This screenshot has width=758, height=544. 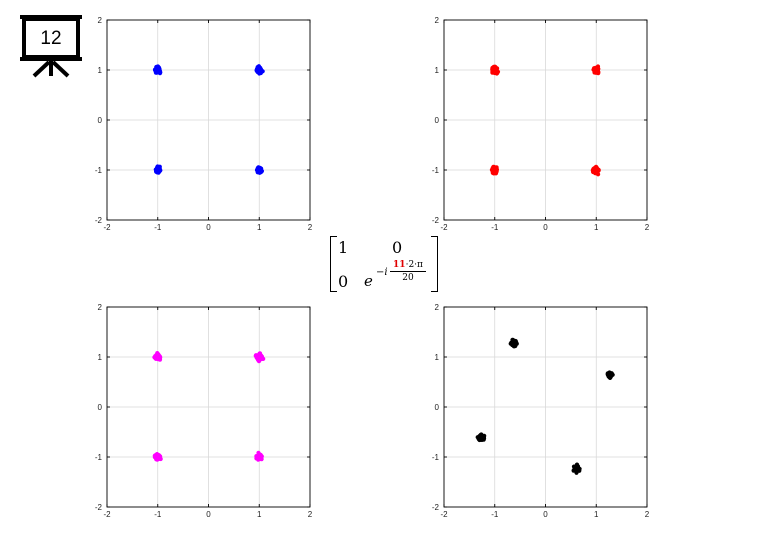 What do you see at coordinates (434, 264) in the screenshot?
I see `matrix-right-bracket` at bounding box center [434, 264].